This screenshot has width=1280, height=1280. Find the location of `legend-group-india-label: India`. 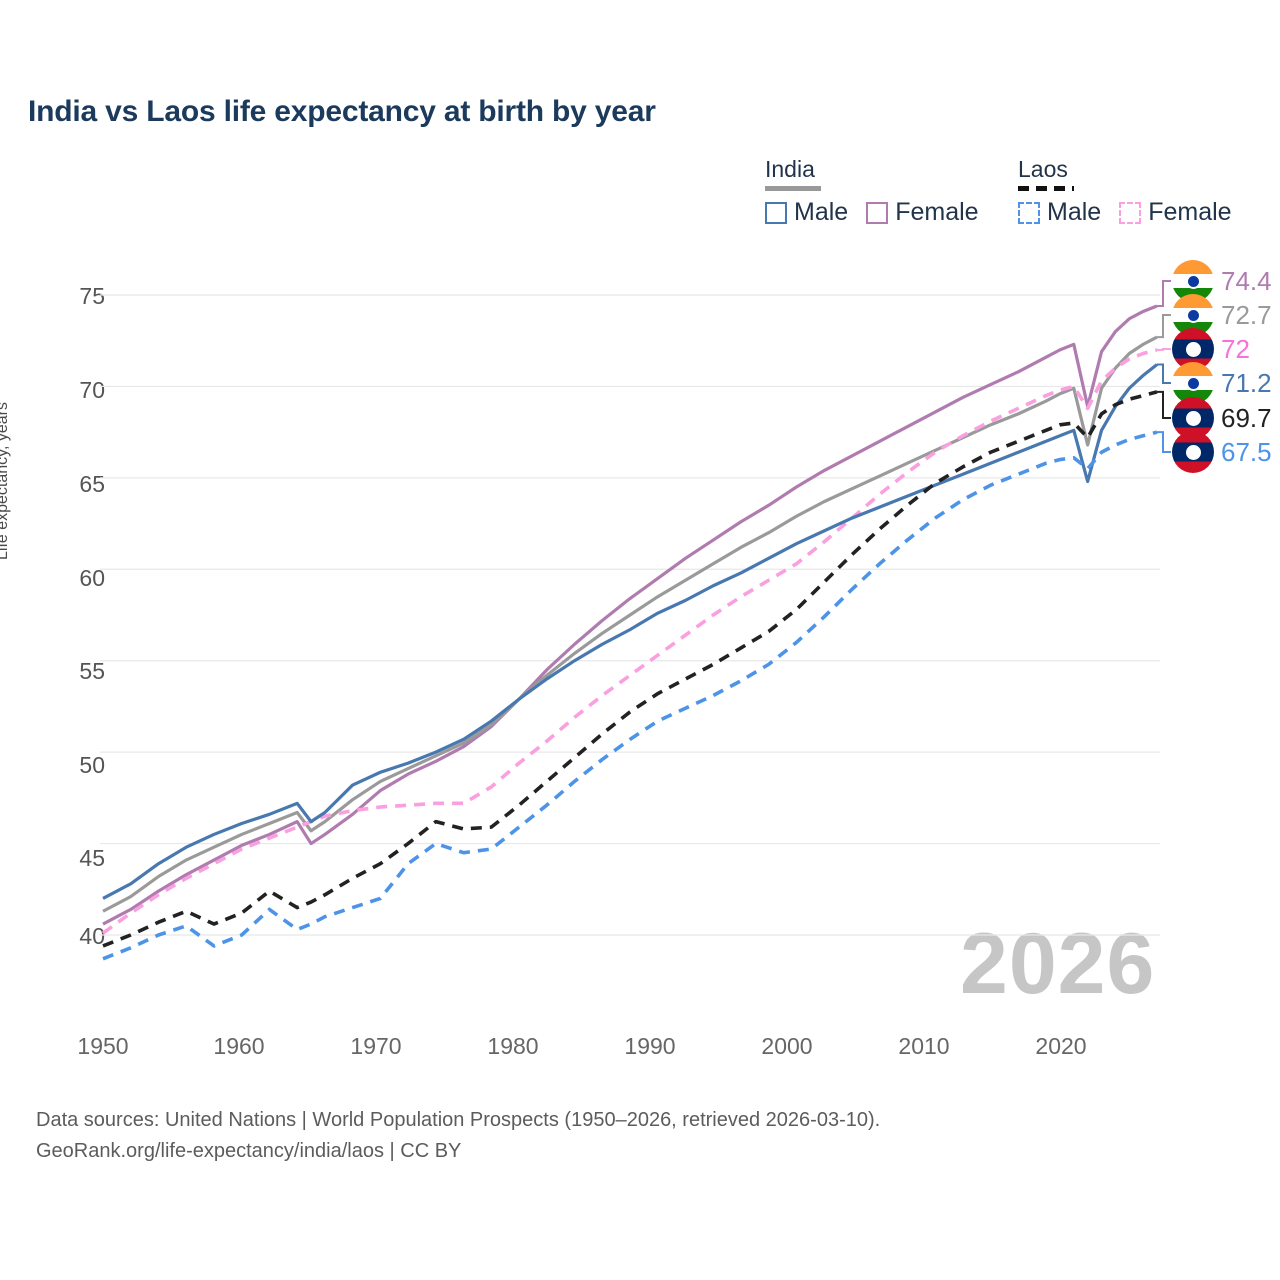

legend-group-india-label: India is located at coordinates (790, 169).